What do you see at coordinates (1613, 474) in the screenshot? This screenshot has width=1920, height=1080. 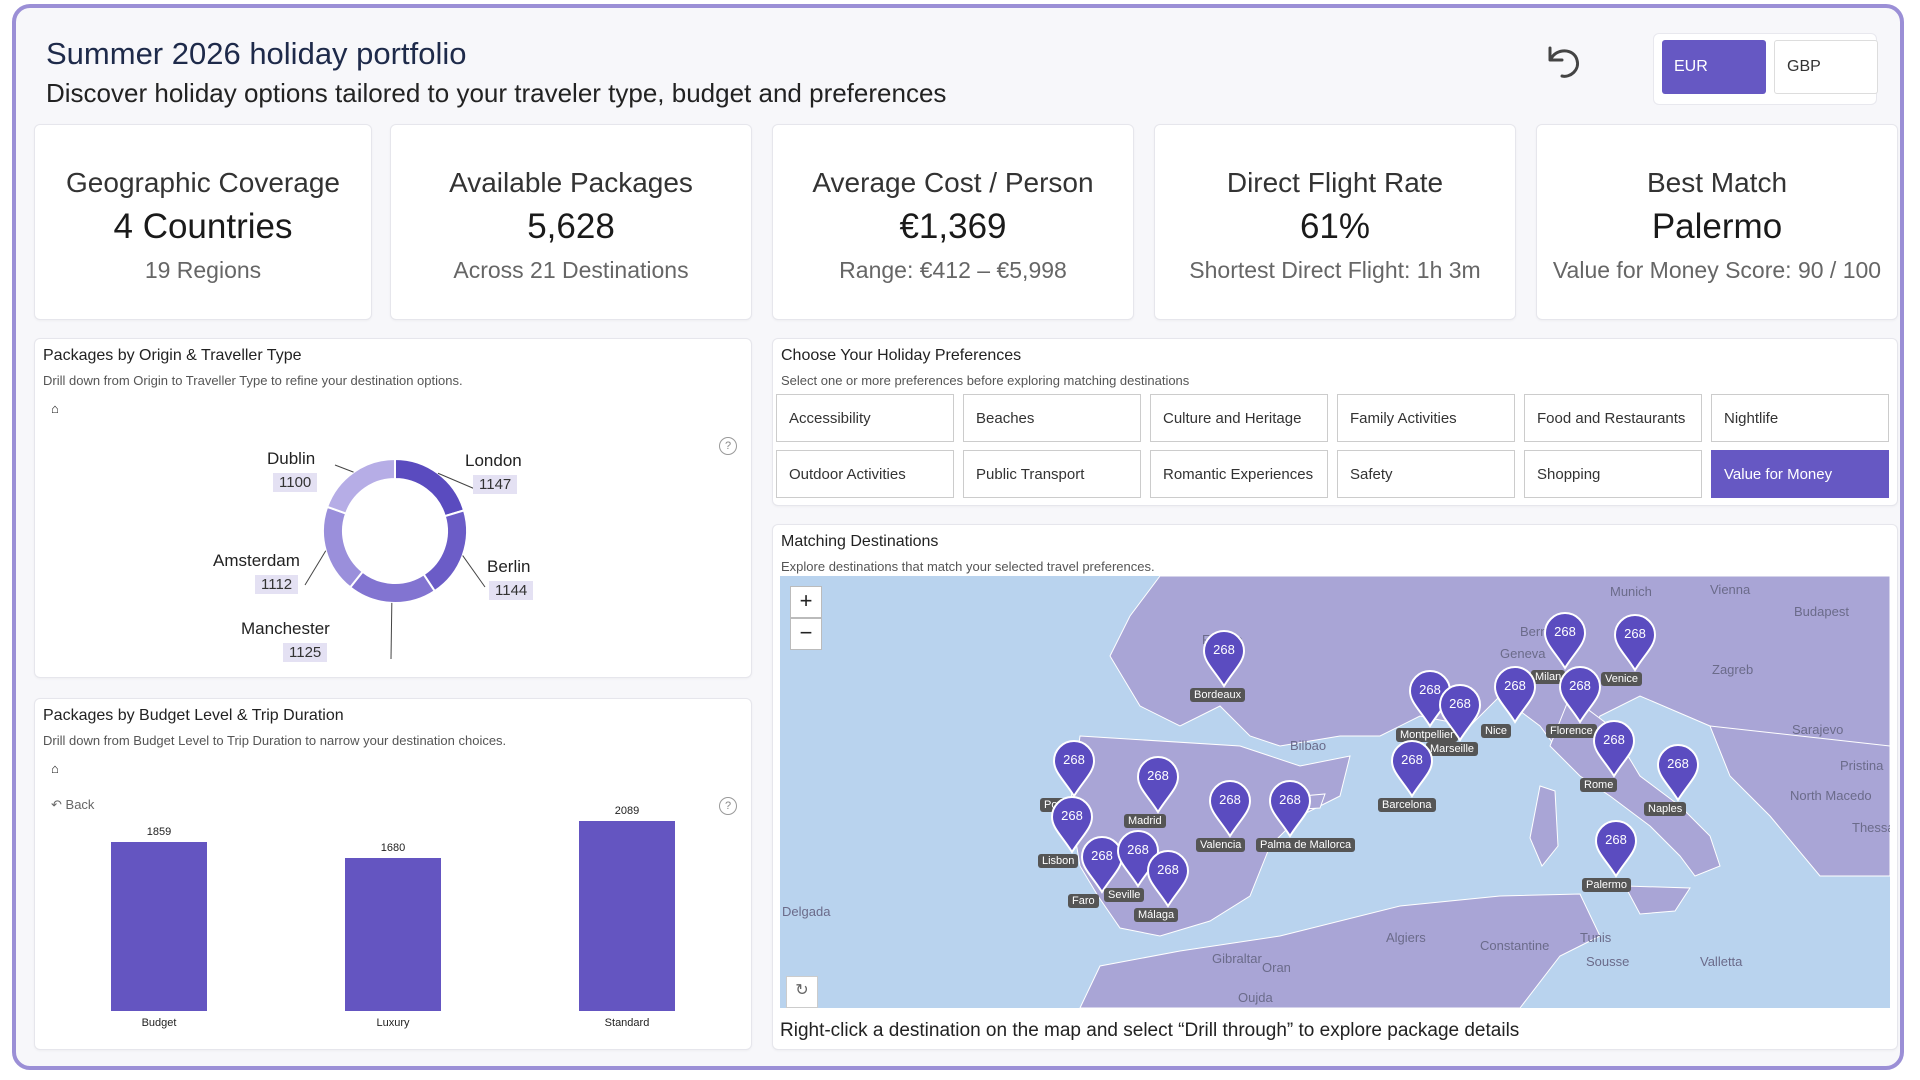 I see `preference-shopping: Shopping` at bounding box center [1613, 474].